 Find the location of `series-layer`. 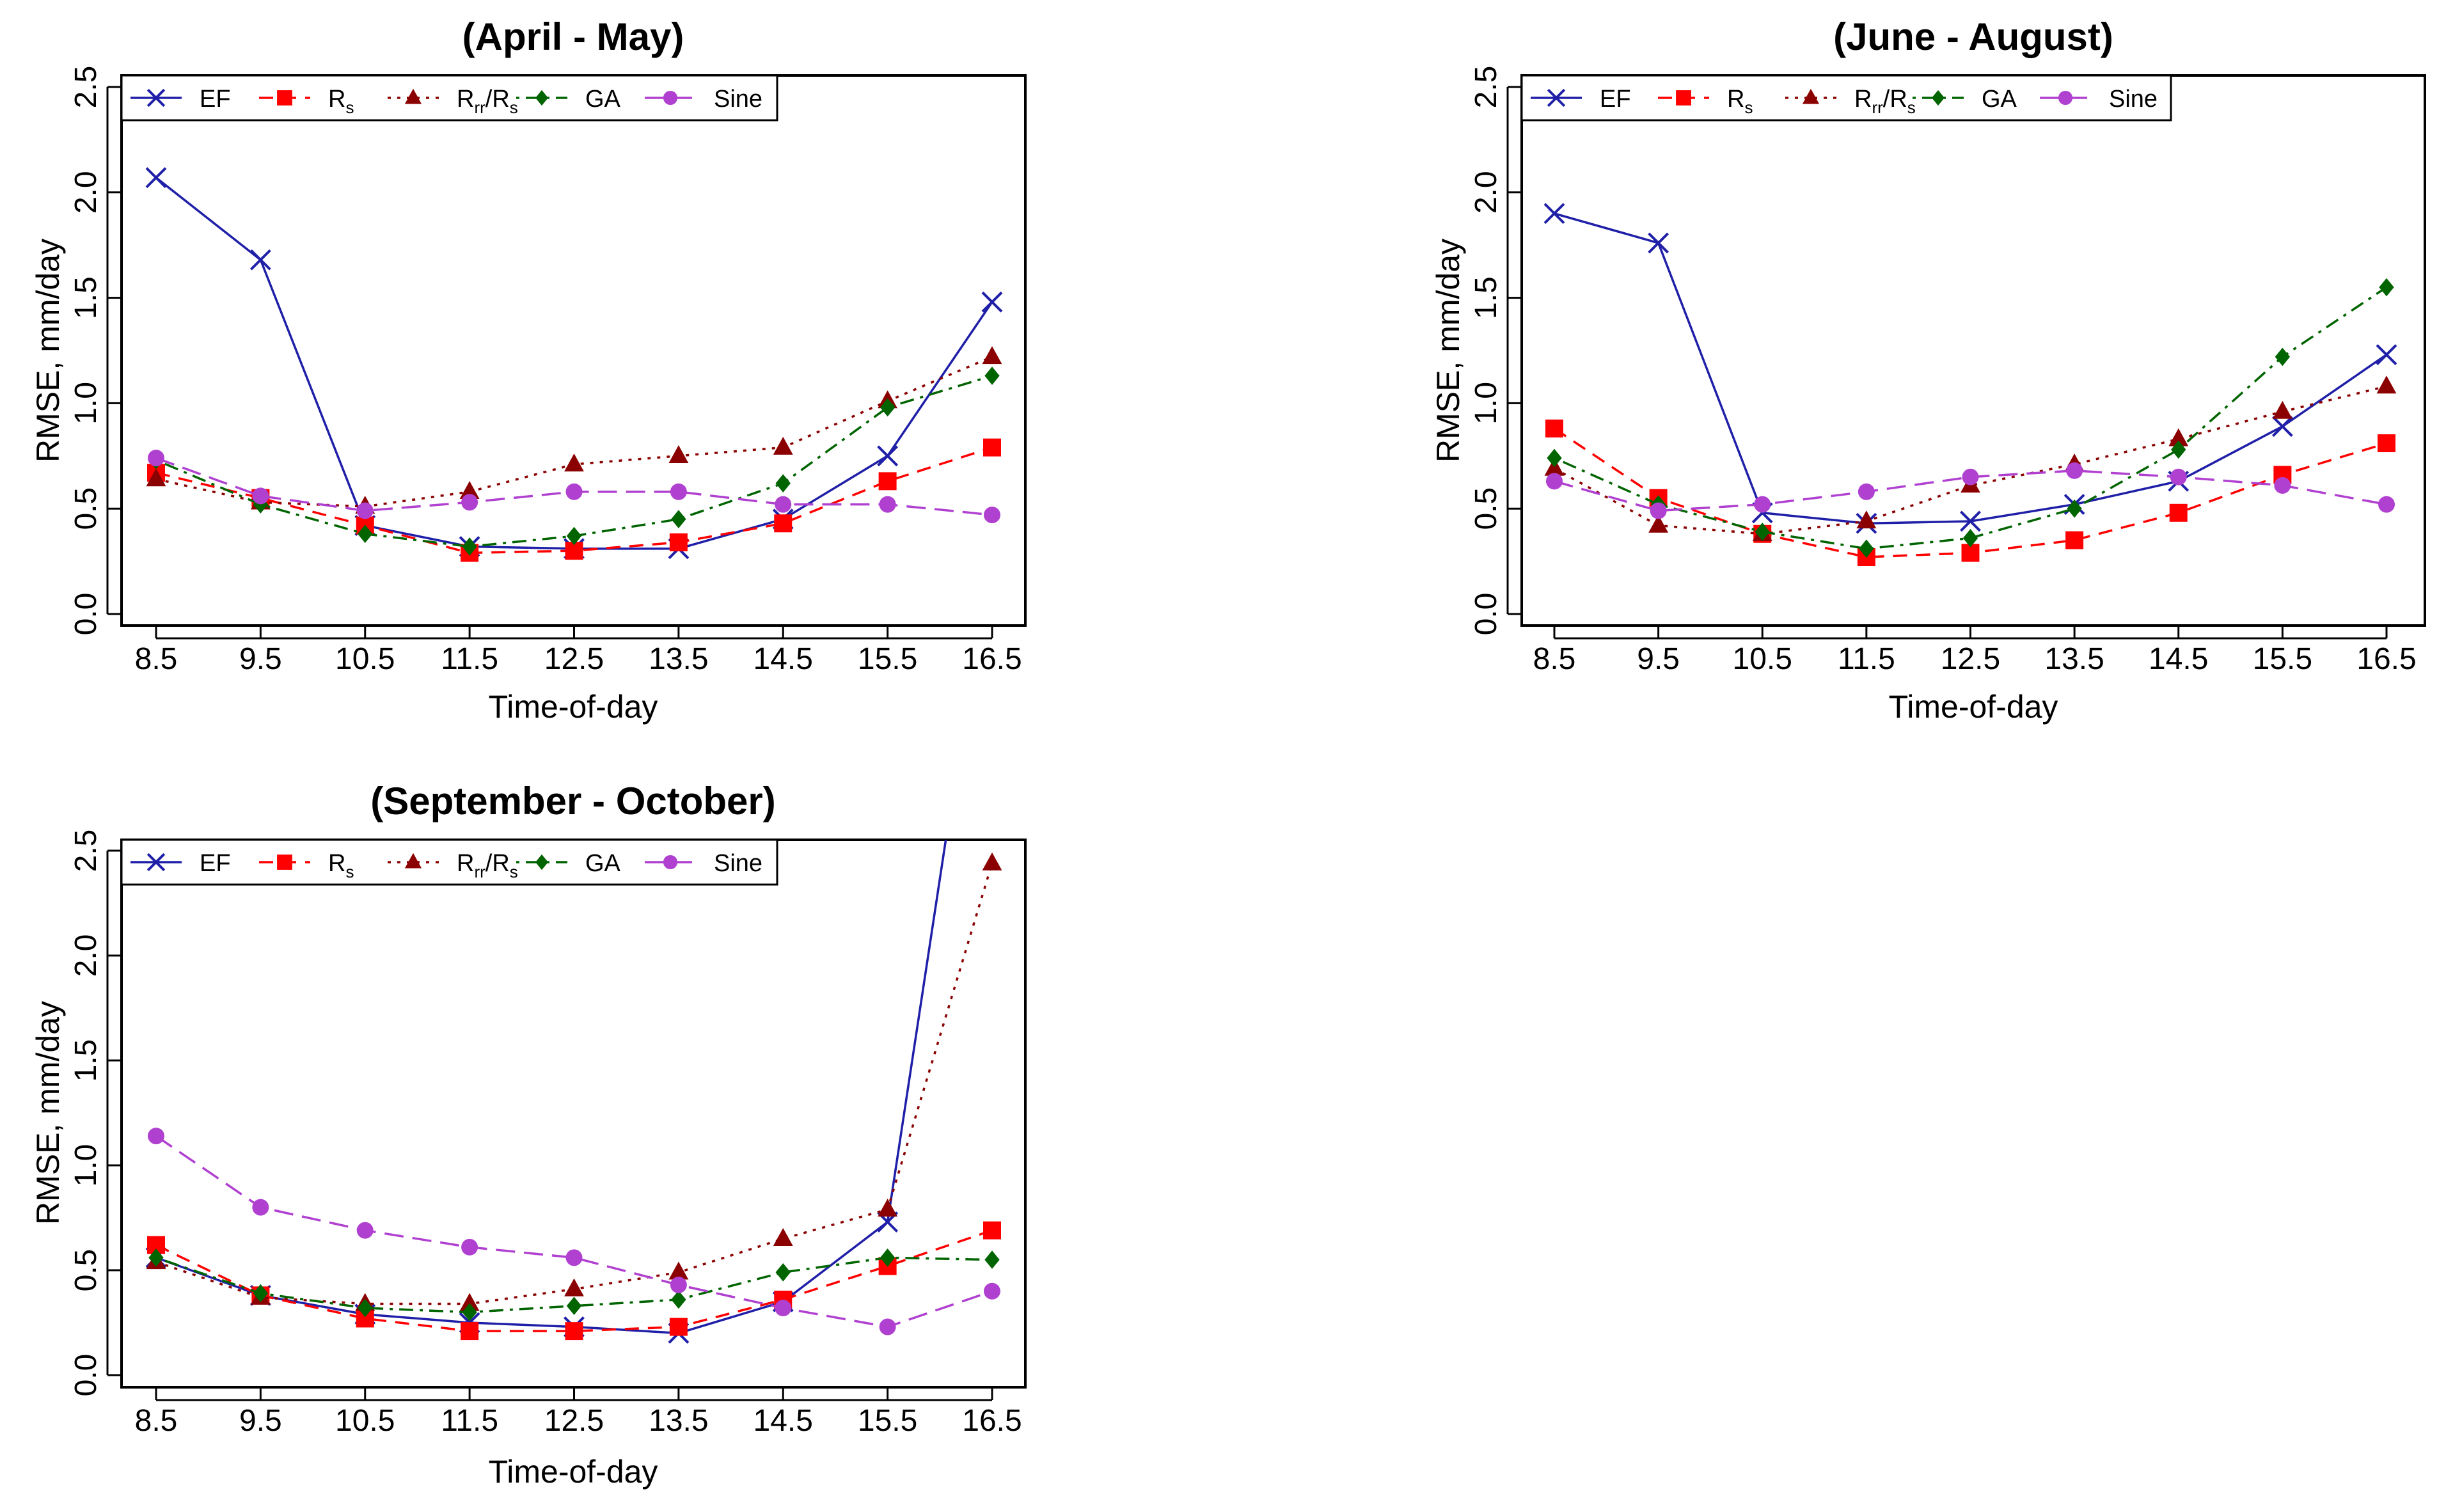

series-layer is located at coordinates (1970, 385).